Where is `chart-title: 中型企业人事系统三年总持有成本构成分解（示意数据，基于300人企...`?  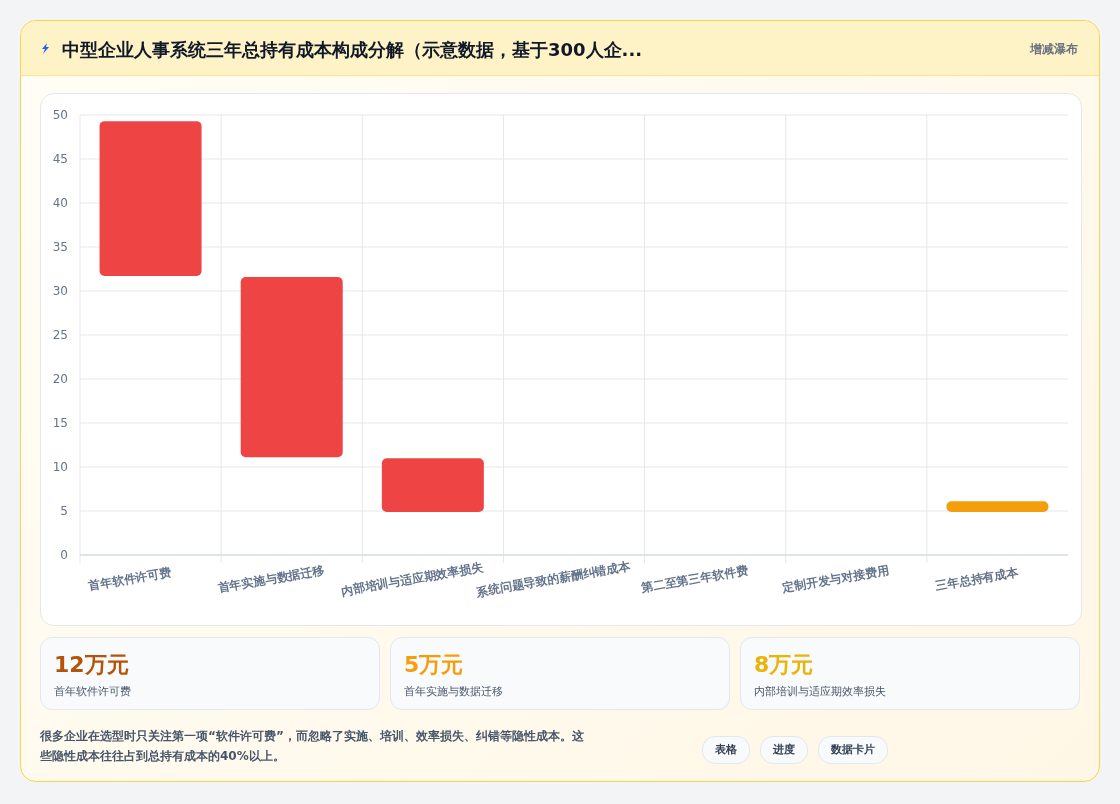 chart-title: 中型企业人事系统三年总持有成本构成分解（示意数据，基于300人企... is located at coordinates (352, 50).